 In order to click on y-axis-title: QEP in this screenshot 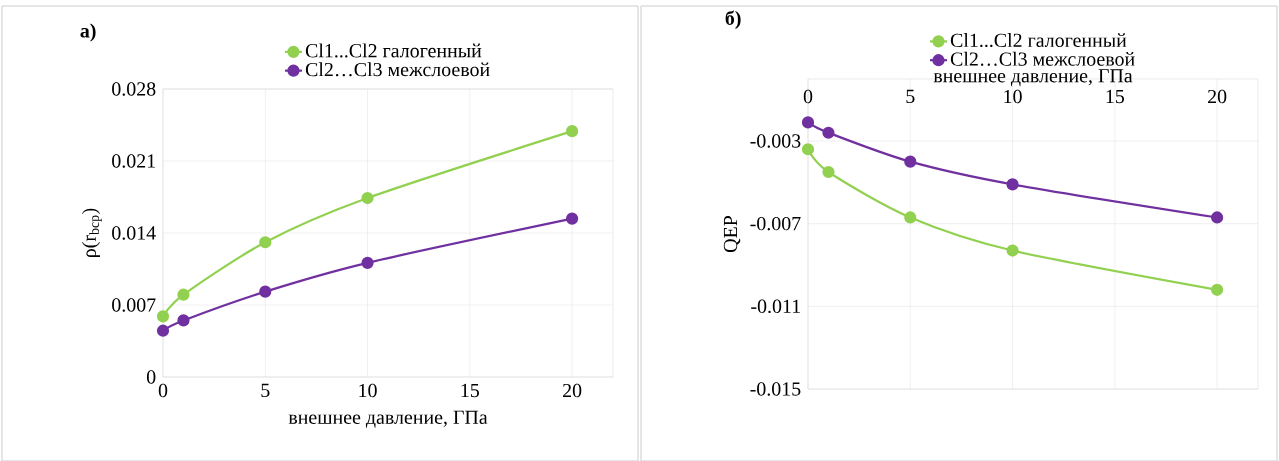, I will do `click(732, 234)`.